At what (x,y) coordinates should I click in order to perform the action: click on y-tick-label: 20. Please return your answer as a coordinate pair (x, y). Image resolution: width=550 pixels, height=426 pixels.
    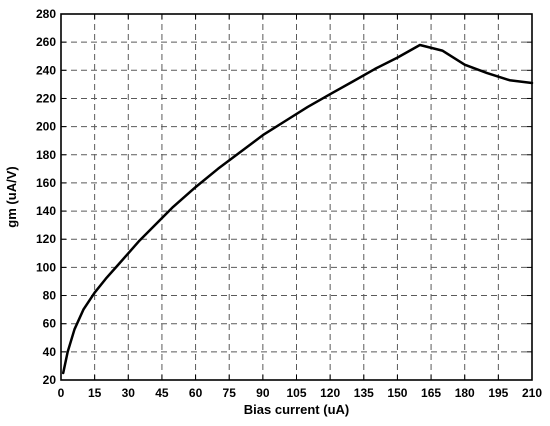
    Looking at the image, I should click on (50, 380).